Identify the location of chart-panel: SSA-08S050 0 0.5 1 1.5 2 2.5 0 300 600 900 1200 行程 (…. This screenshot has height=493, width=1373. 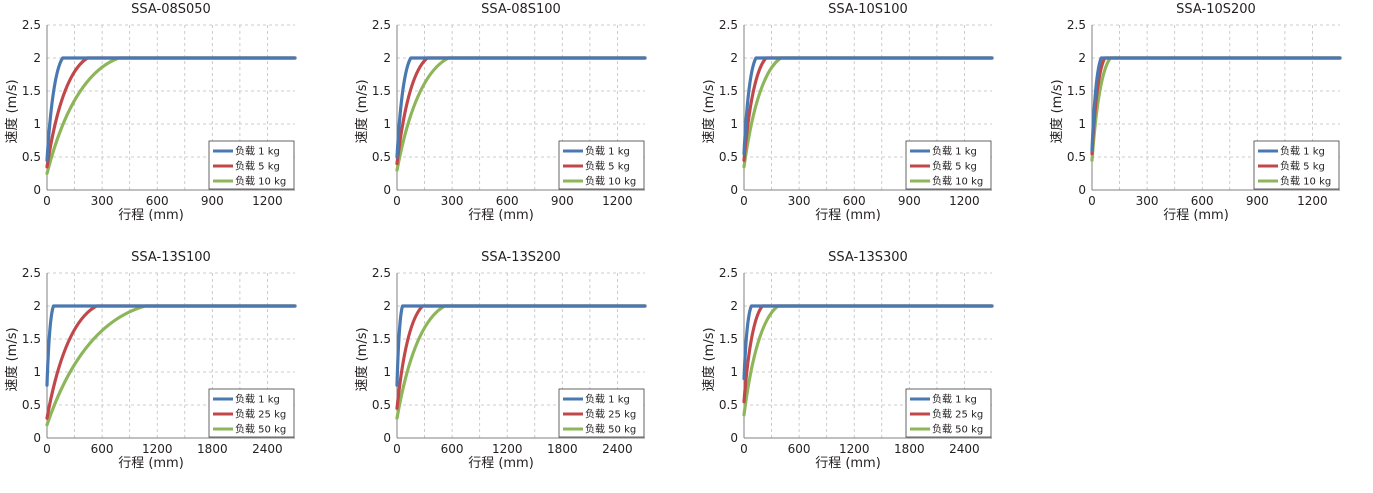
(165, 122).